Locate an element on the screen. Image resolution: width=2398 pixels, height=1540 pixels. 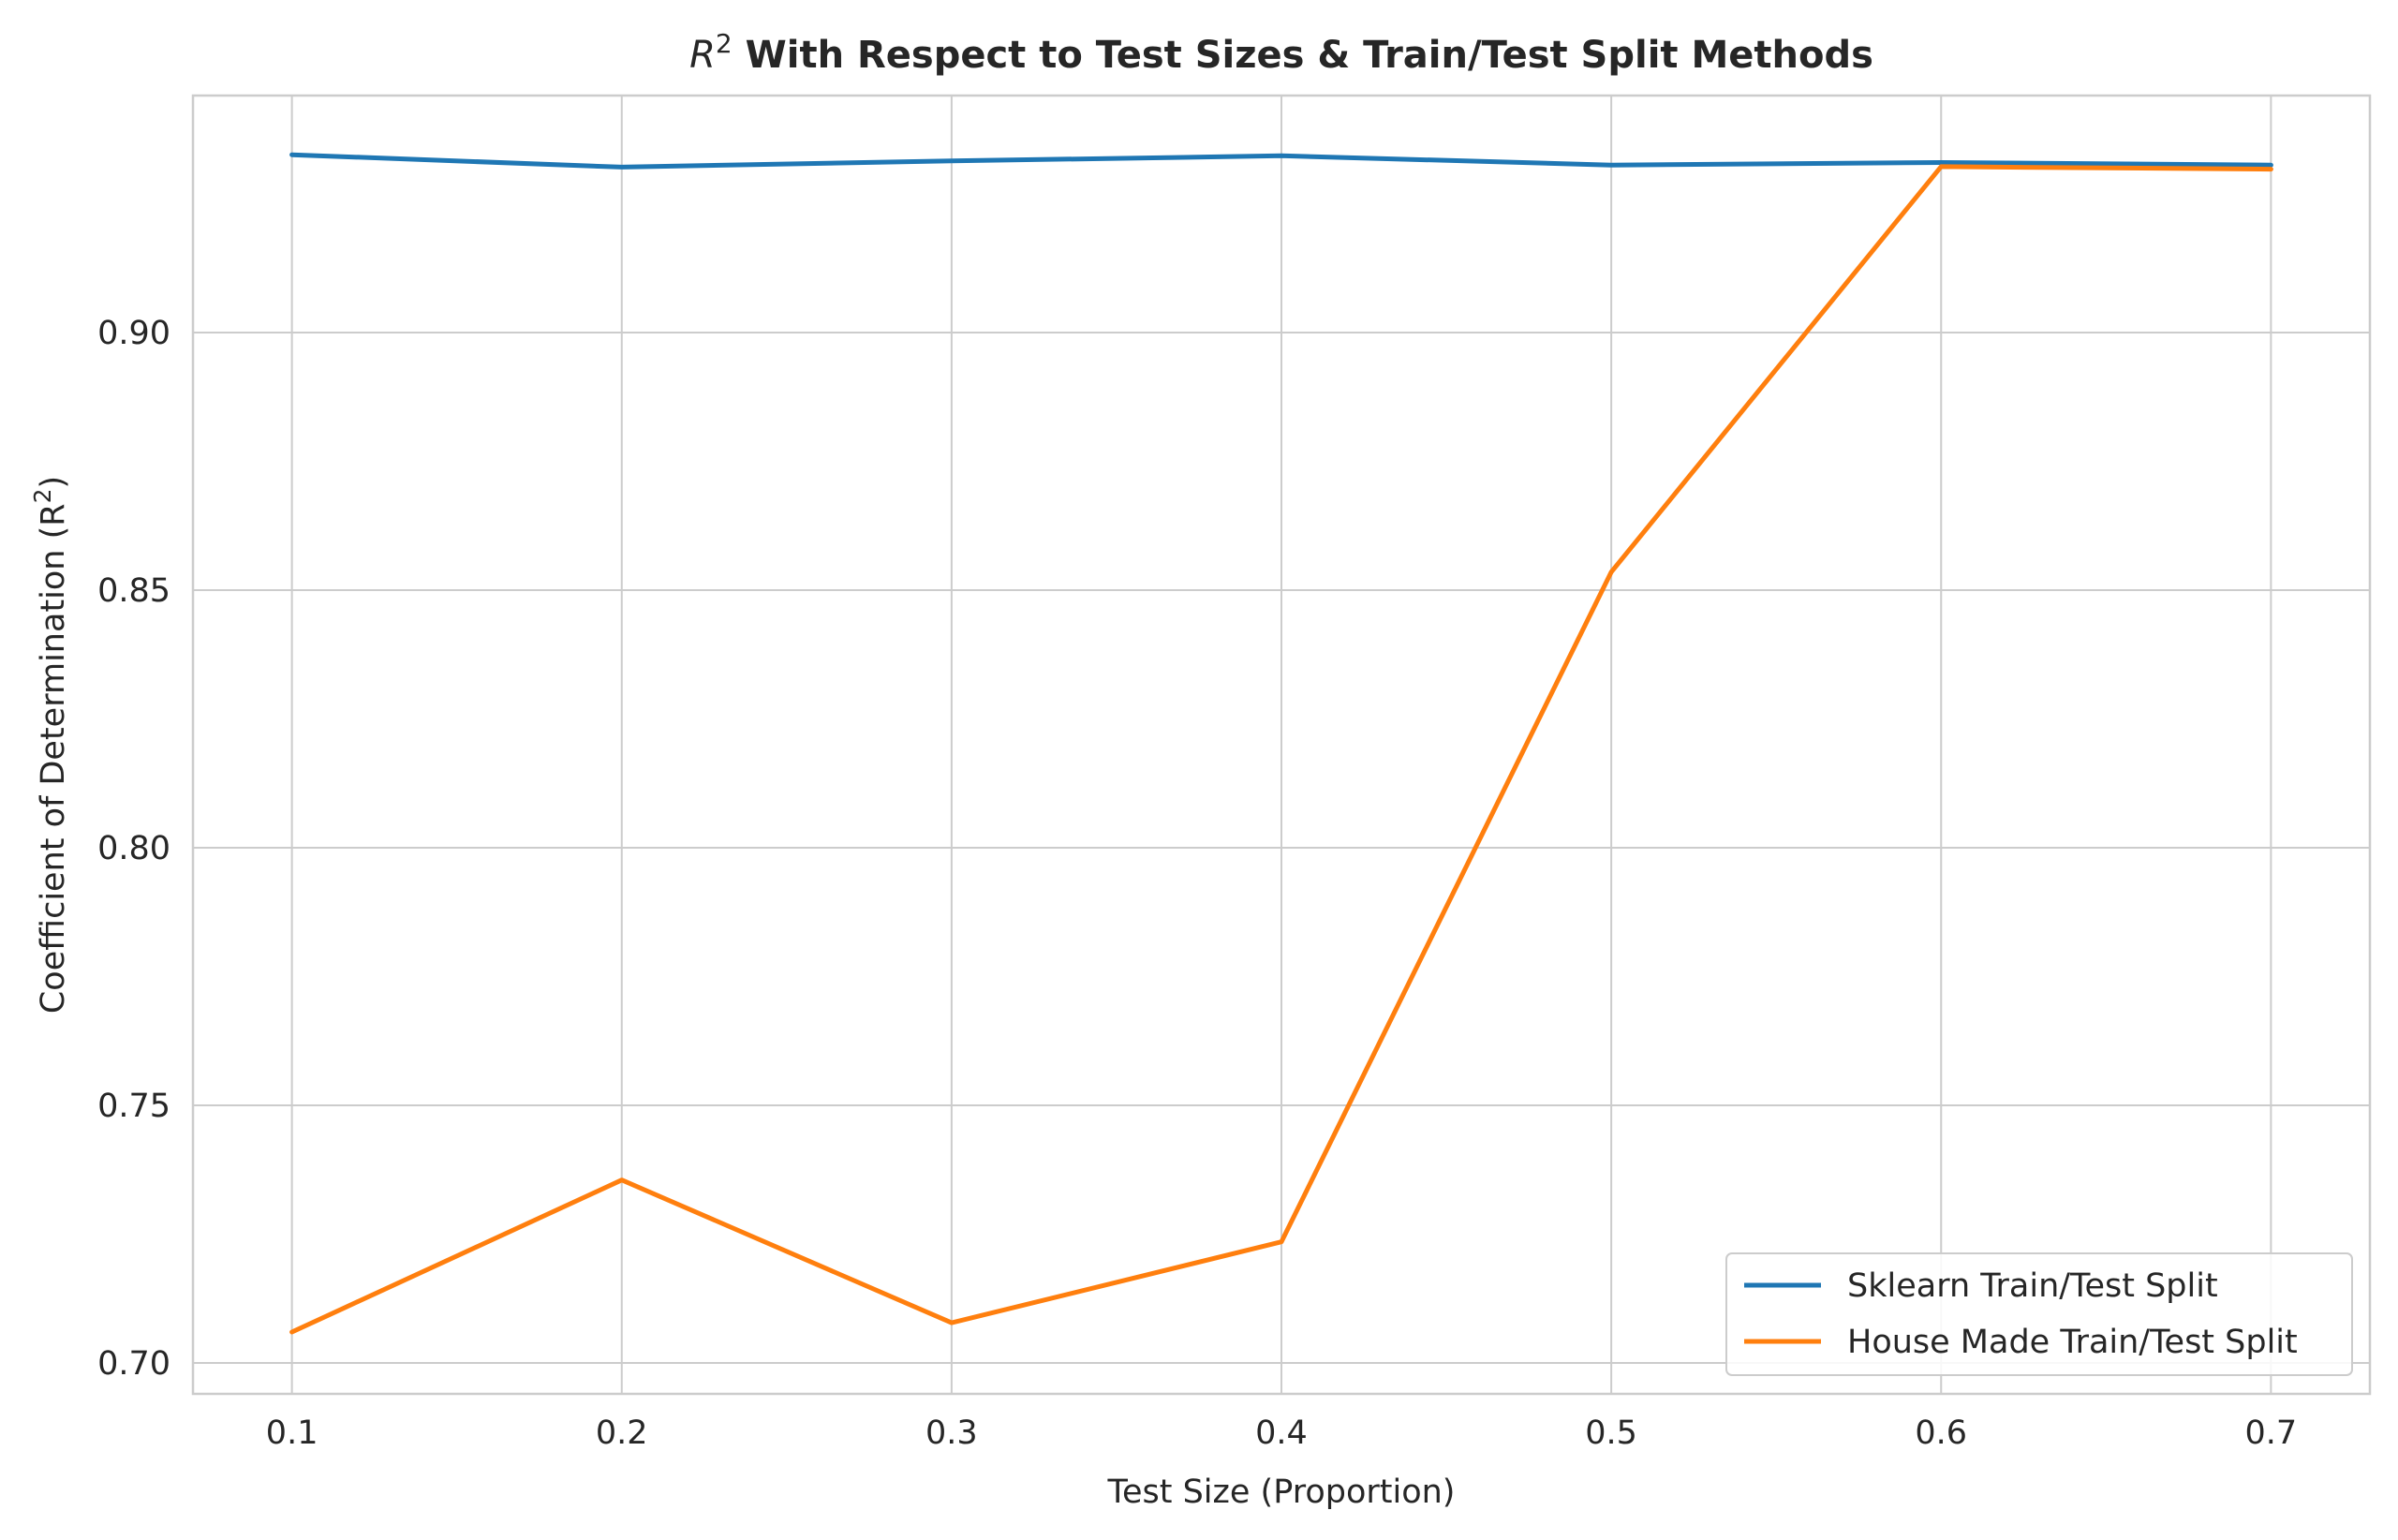
title-r-symbol: R is located at coordinates (702, 55).